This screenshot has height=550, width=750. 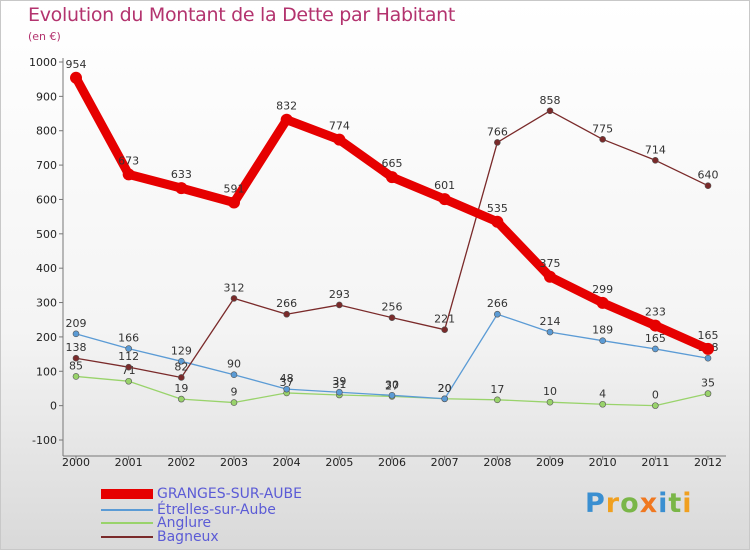 I want to click on legend-item: GRANGES-SUR-AUBE, so click(x=201, y=494).